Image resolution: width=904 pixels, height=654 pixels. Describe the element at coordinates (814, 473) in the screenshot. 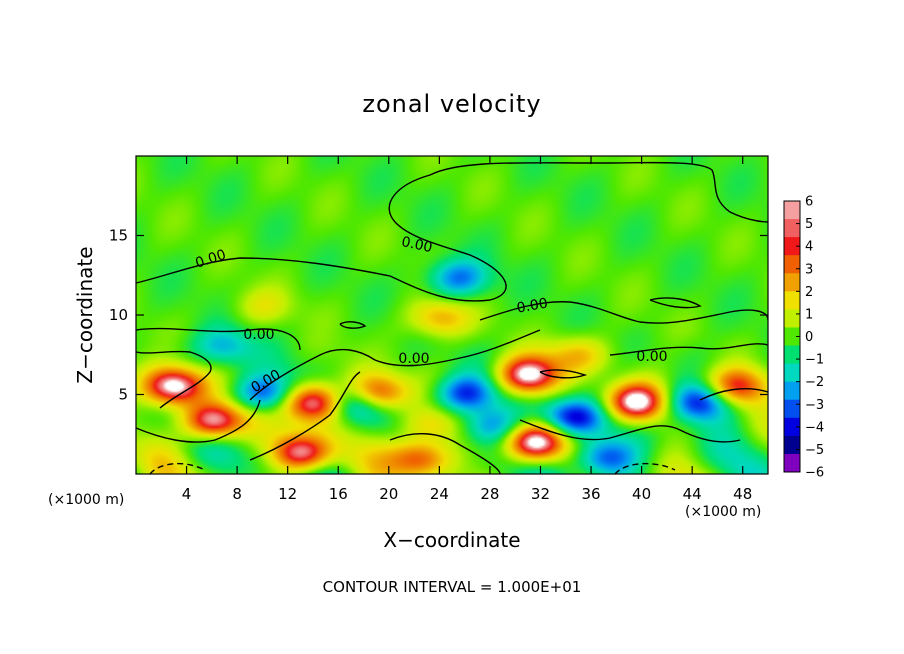

I see `colorbar-tick-label: −6` at that location.